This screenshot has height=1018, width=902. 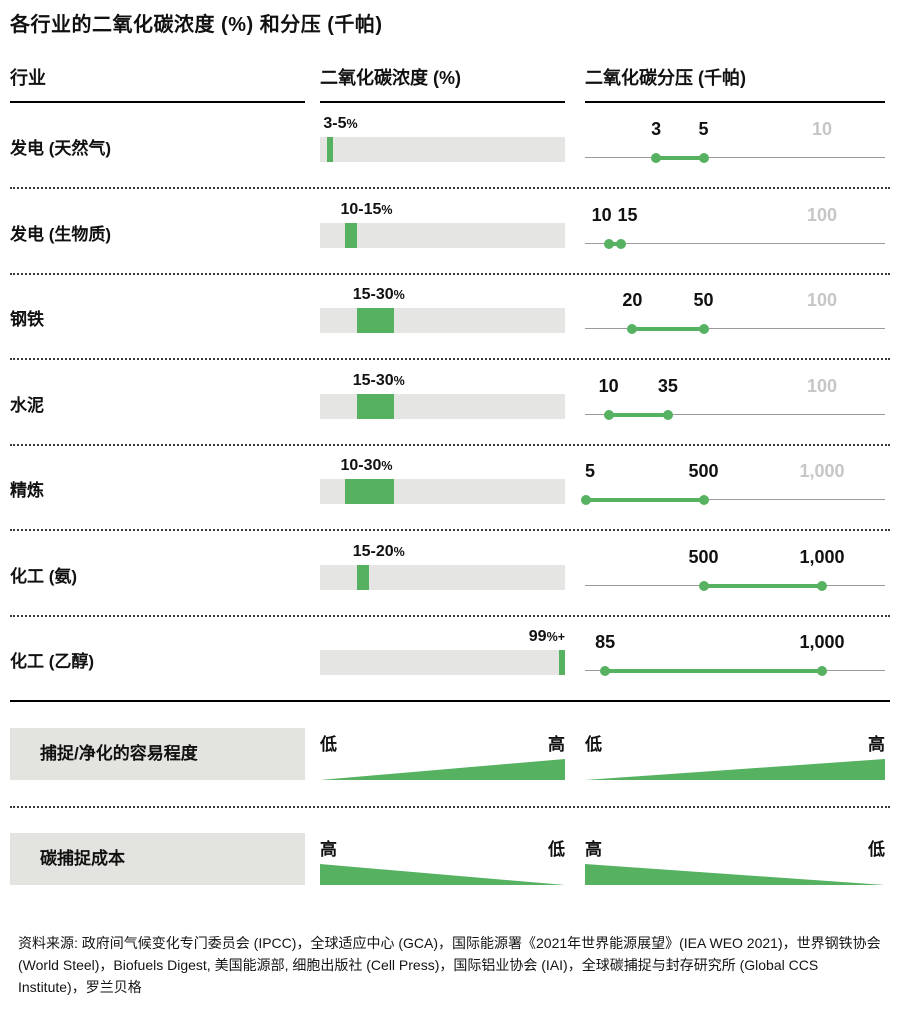 What do you see at coordinates (667, 386) in the screenshot?
I see `pressure-high-label: 35` at bounding box center [667, 386].